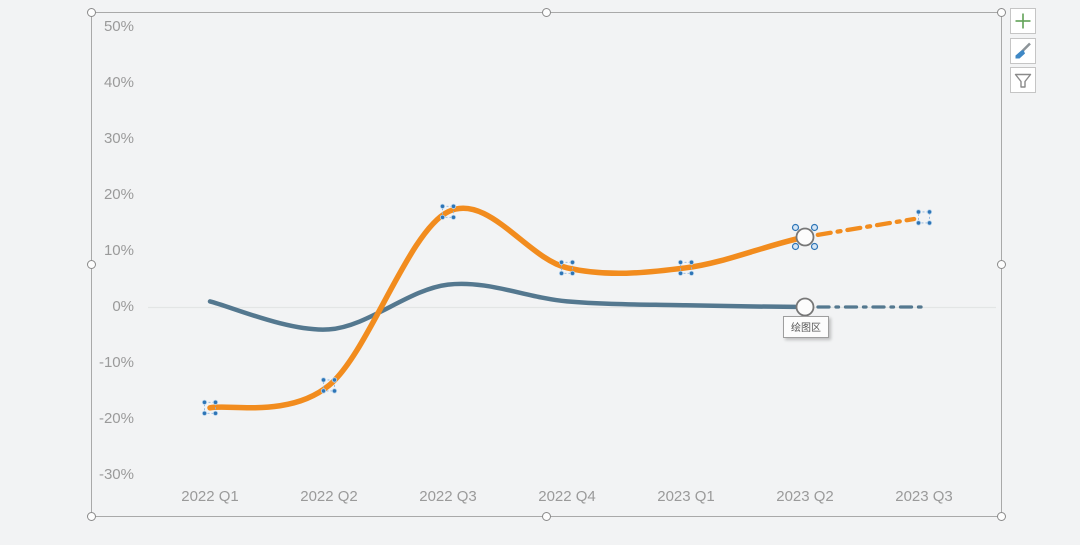 The image size is (1080, 545). I want to click on funnel-icon, so click(1023, 80).